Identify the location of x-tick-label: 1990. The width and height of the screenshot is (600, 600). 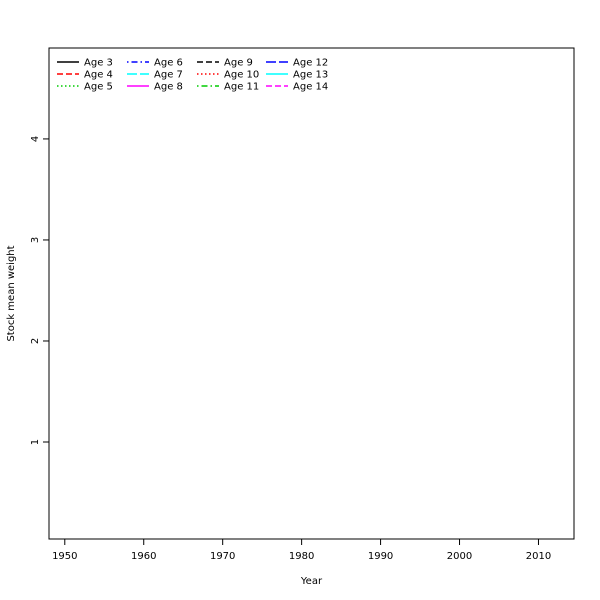
(380, 556).